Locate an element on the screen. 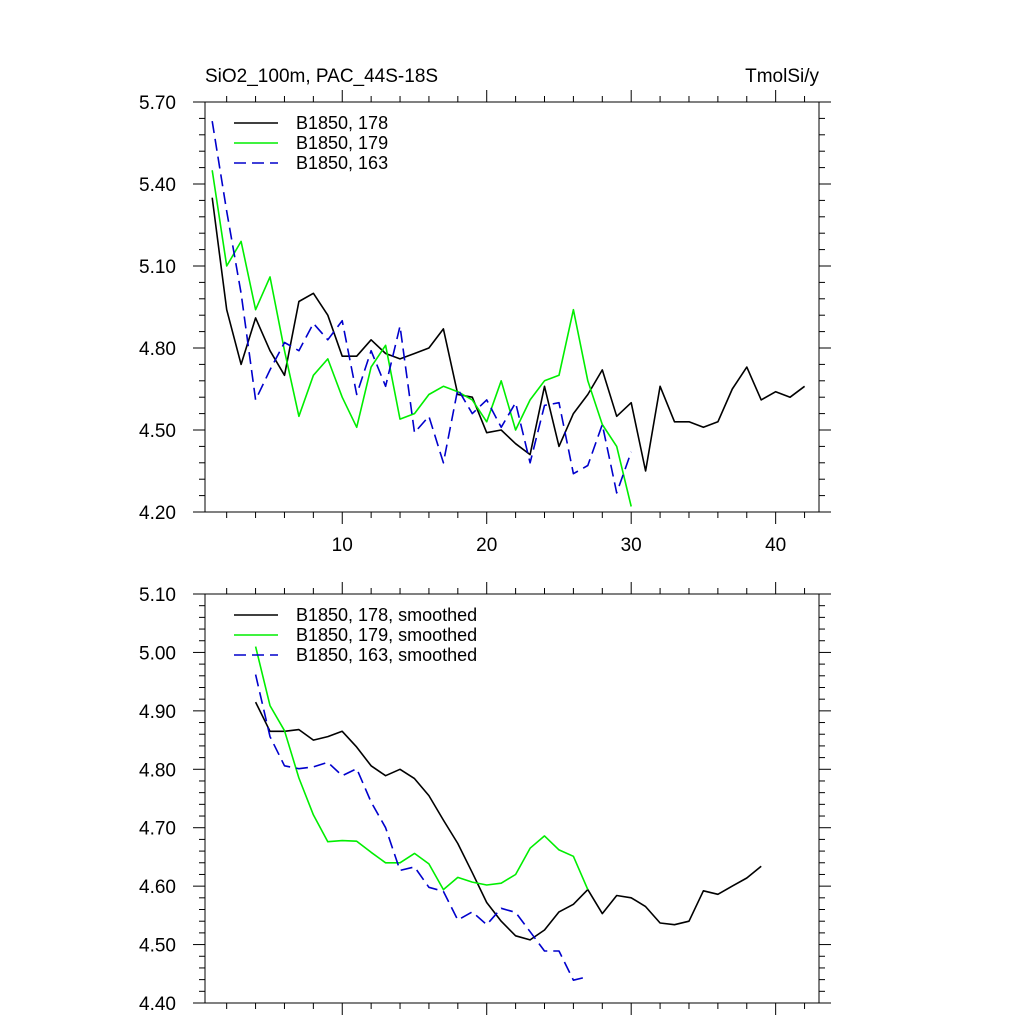 The height and width of the screenshot is (1024, 1024). x-tick-label: 10 is located at coordinates (342, 545).